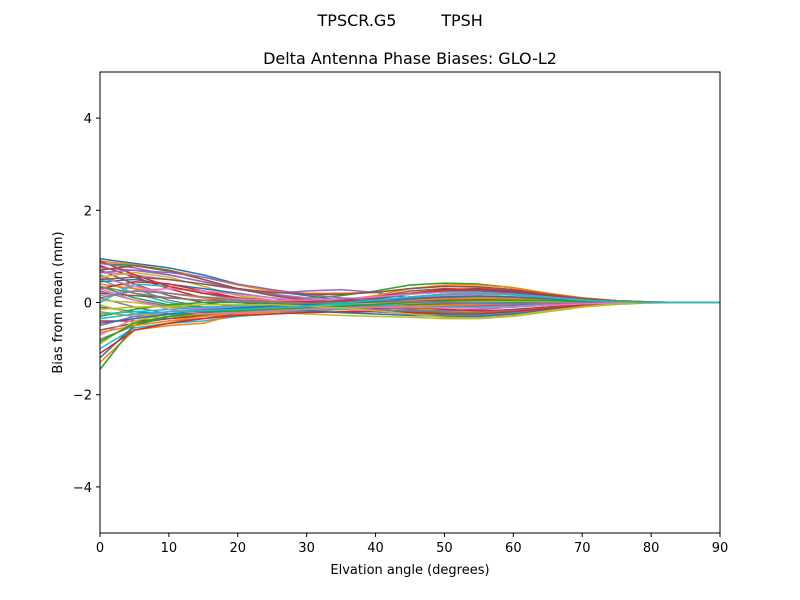 The width and height of the screenshot is (800, 600). Describe the element at coordinates (58, 302) in the screenshot. I see `y-axis-label: Bias from mean (mm)` at that location.